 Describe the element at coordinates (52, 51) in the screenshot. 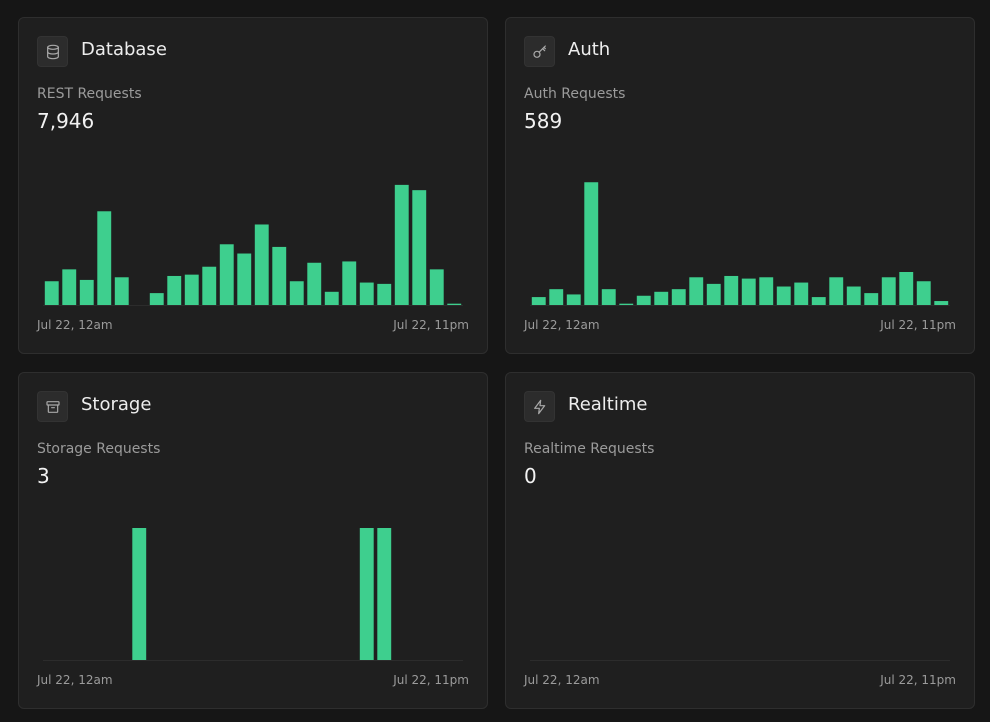

I see `database-icon` at that location.